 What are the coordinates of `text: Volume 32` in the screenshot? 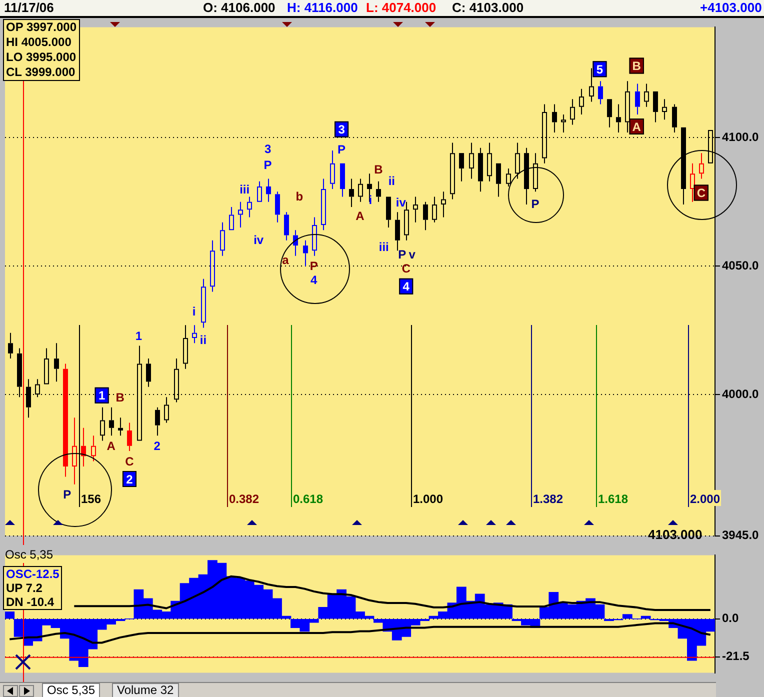 It's located at (145, 690).